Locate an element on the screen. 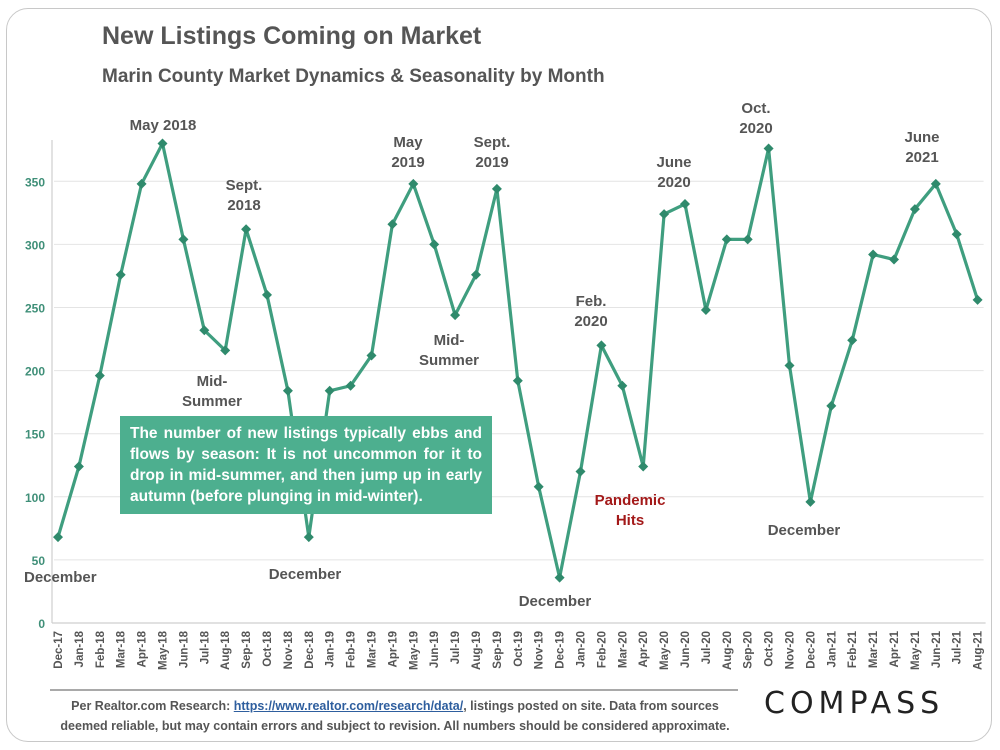 This screenshot has width=1000, height=750. x-tick-label: Aug-21 is located at coordinates (979, 650).